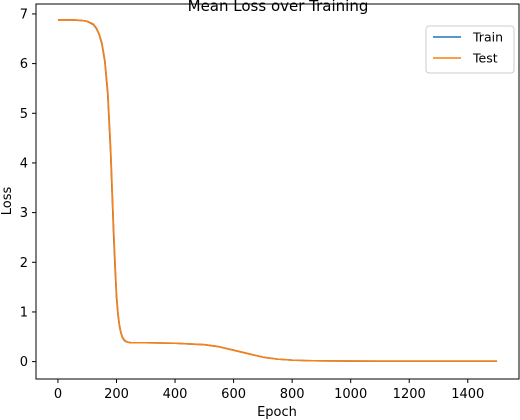 This screenshot has width=520, height=420. What do you see at coordinates (24, 312) in the screenshot?
I see `y-tick-label: 1` at bounding box center [24, 312].